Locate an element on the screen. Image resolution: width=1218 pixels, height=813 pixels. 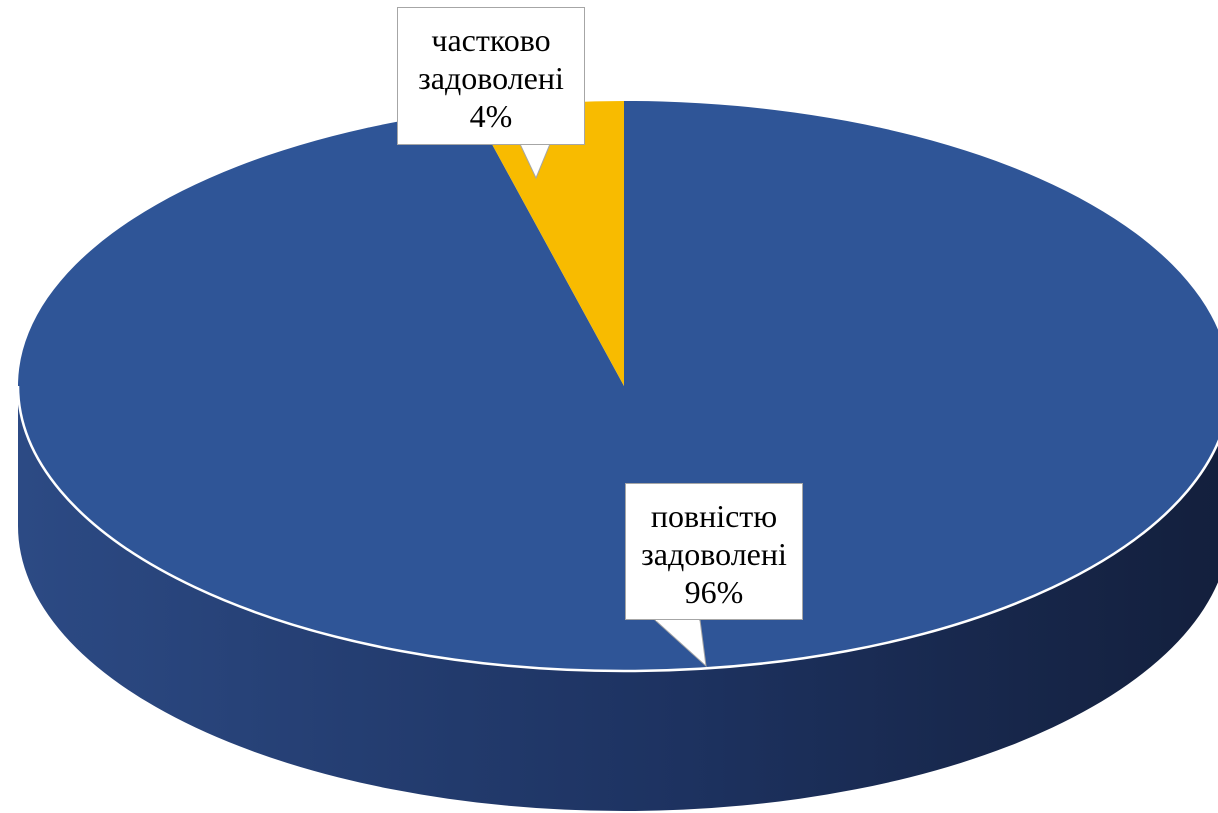
data-label-category-line: повністю is located at coordinates (714, 516).